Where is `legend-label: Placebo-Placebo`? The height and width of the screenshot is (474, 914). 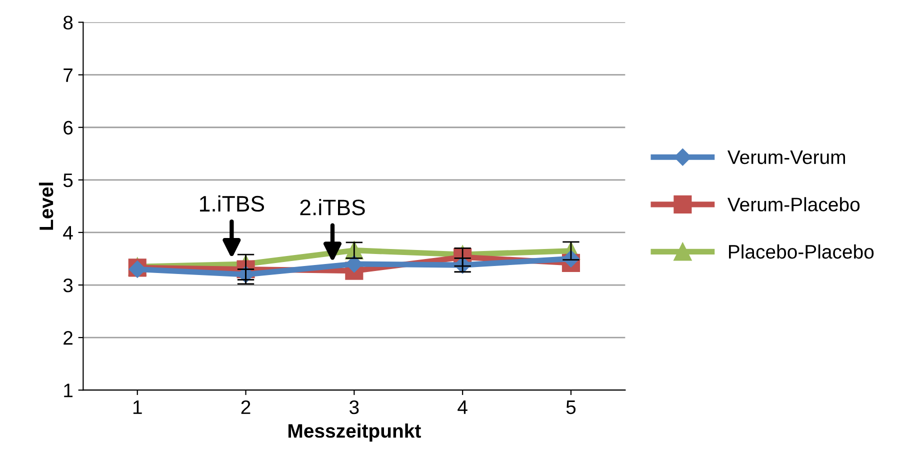
legend-label: Placebo-Placebo is located at coordinates (801, 251).